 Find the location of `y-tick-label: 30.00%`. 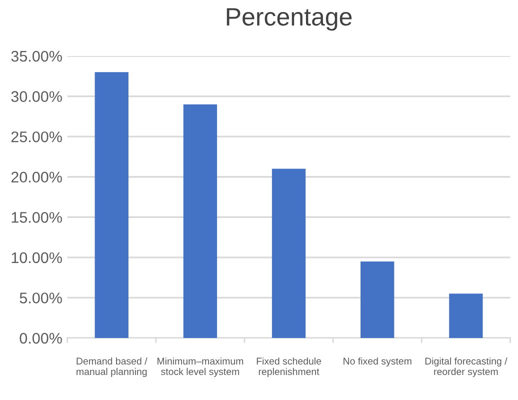

y-tick-label: 30.00% is located at coordinates (36, 96).